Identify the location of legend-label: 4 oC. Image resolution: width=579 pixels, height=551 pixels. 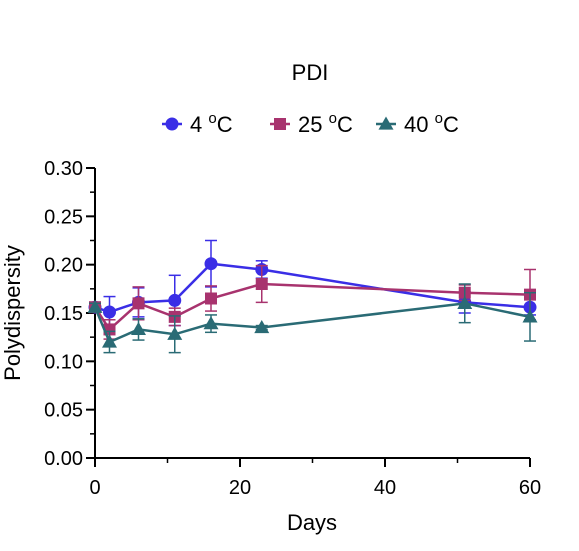
(211, 123).